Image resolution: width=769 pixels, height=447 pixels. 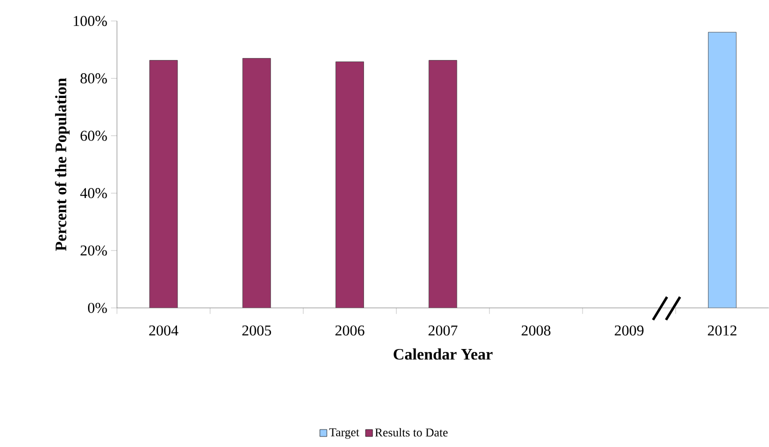 What do you see at coordinates (97, 308) in the screenshot?
I see `y-tick-label: 0%` at bounding box center [97, 308].